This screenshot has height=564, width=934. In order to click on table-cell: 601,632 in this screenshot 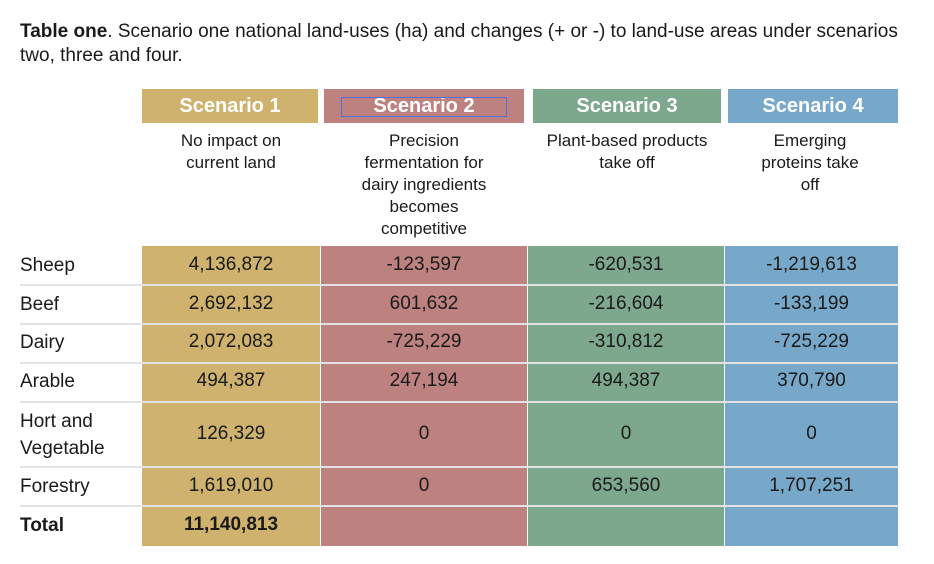, I will do `click(424, 303)`.